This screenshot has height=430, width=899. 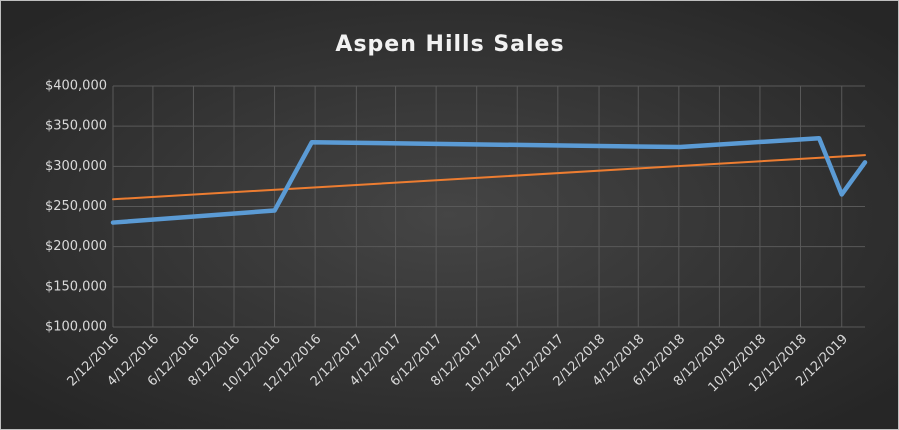 I want to click on y-tick-label: $300,000, so click(x=76, y=166).